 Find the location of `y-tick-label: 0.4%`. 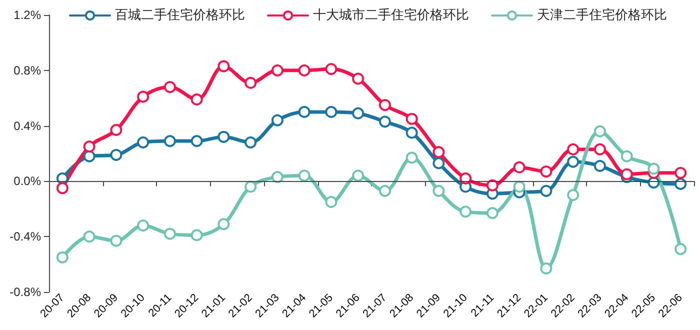

y-tick-label: 0.4% is located at coordinates (28, 125).